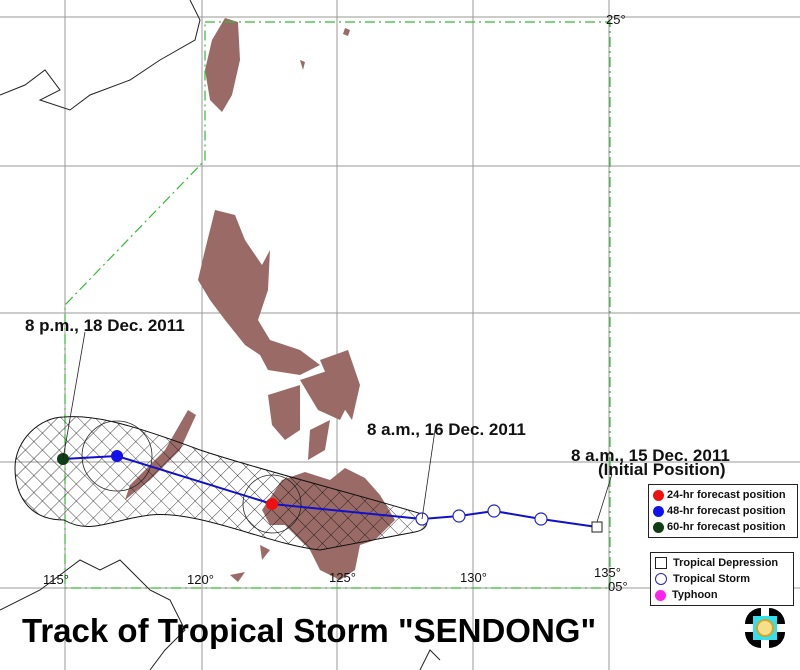 Image resolution: width=800 pixels, height=670 pixels. What do you see at coordinates (726, 495) in the screenshot?
I see `legend-label: 24-hr forecast position` at bounding box center [726, 495].